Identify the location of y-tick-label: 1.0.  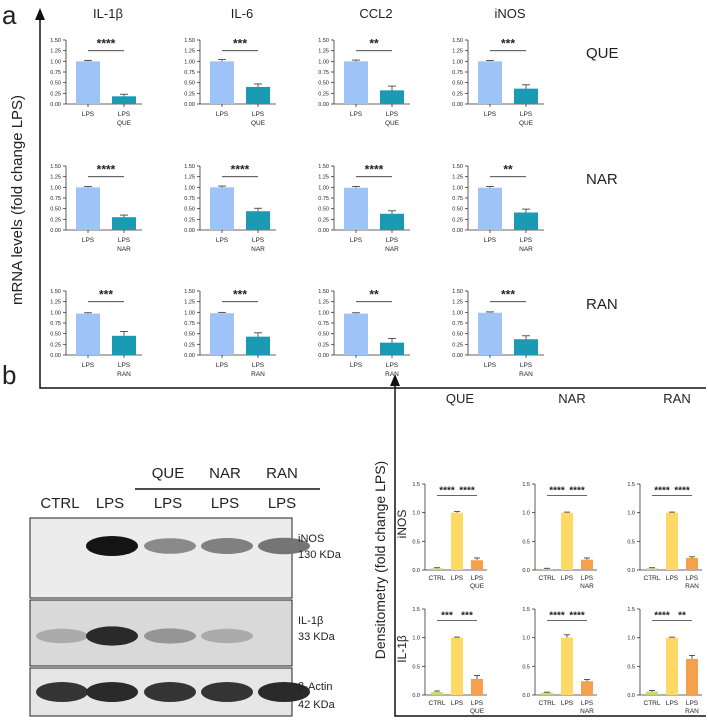
(416, 639).